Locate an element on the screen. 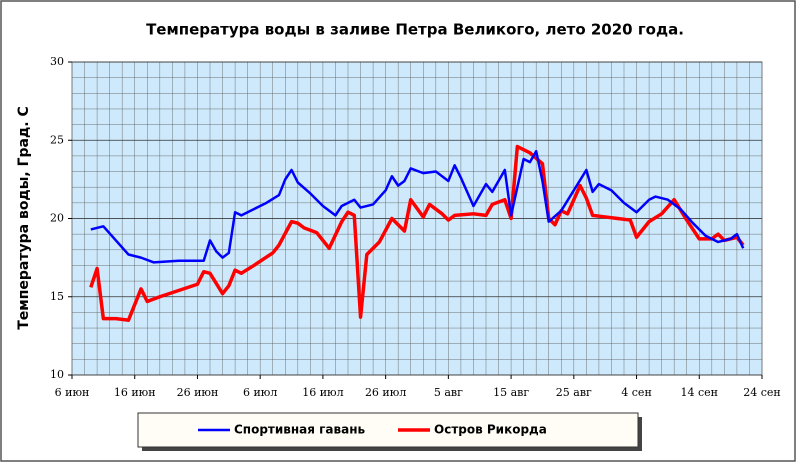  y-tick-label: 10 is located at coordinates (57, 374).